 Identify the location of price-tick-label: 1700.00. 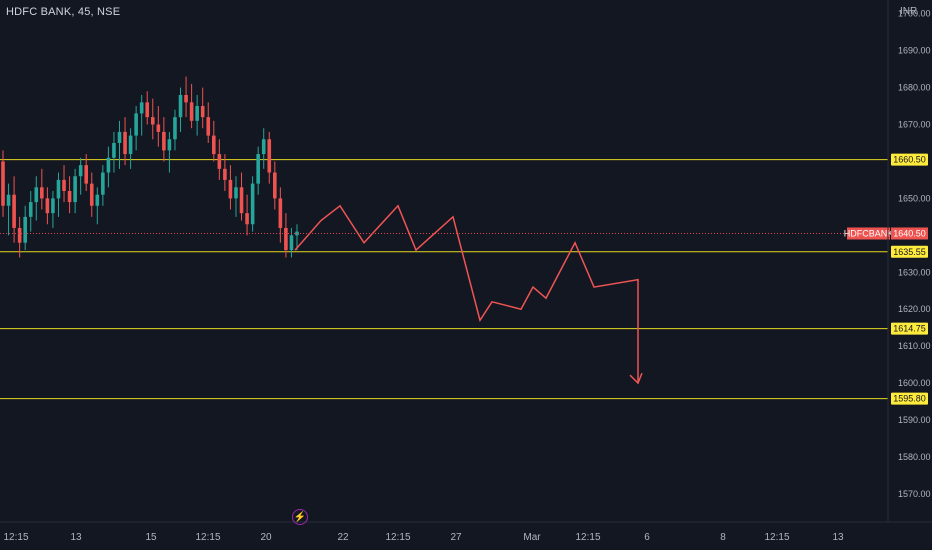
(914, 14).